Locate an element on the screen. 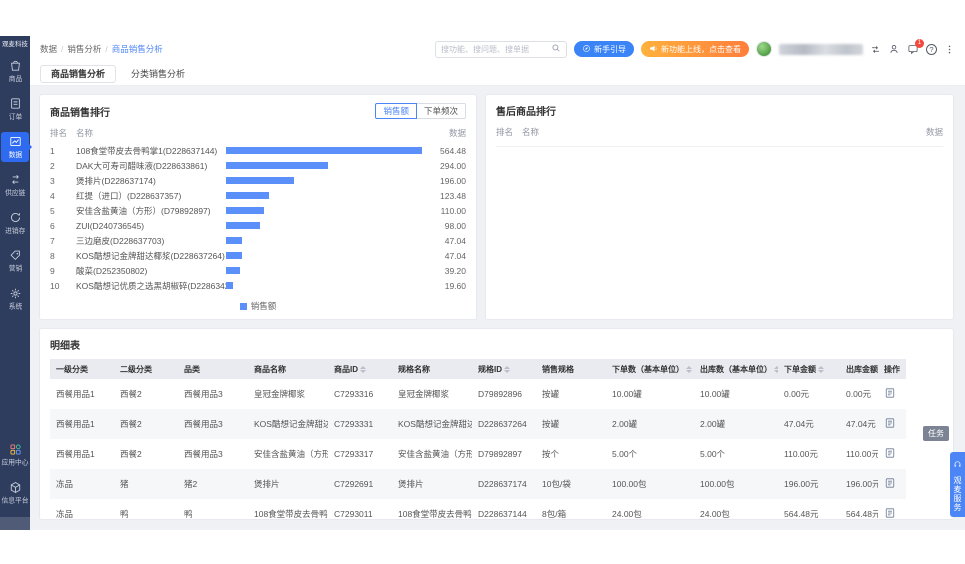 This screenshot has height=564, width=965. sidebar-item-inventory: 进销存 is located at coordinates (15, 223).